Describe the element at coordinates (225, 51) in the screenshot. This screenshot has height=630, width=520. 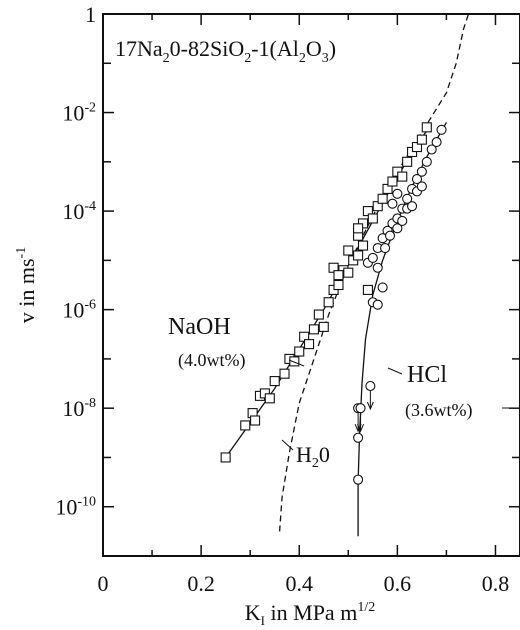
I see `chart-title: 17Na20-82SiO2-1(Al2O3)` at that location.